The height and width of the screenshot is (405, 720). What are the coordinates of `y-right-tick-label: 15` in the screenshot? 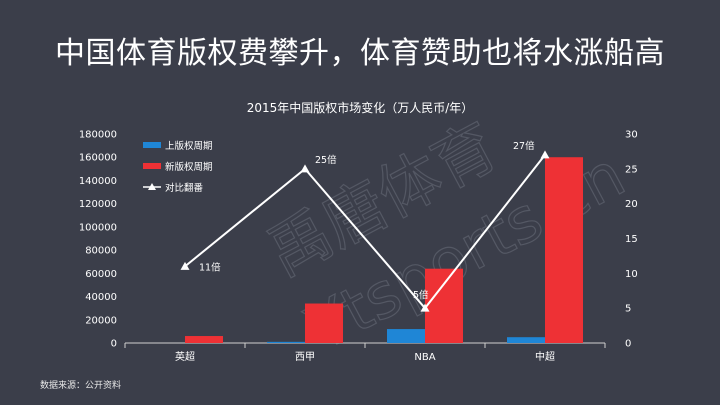 It's located at (631, 239).